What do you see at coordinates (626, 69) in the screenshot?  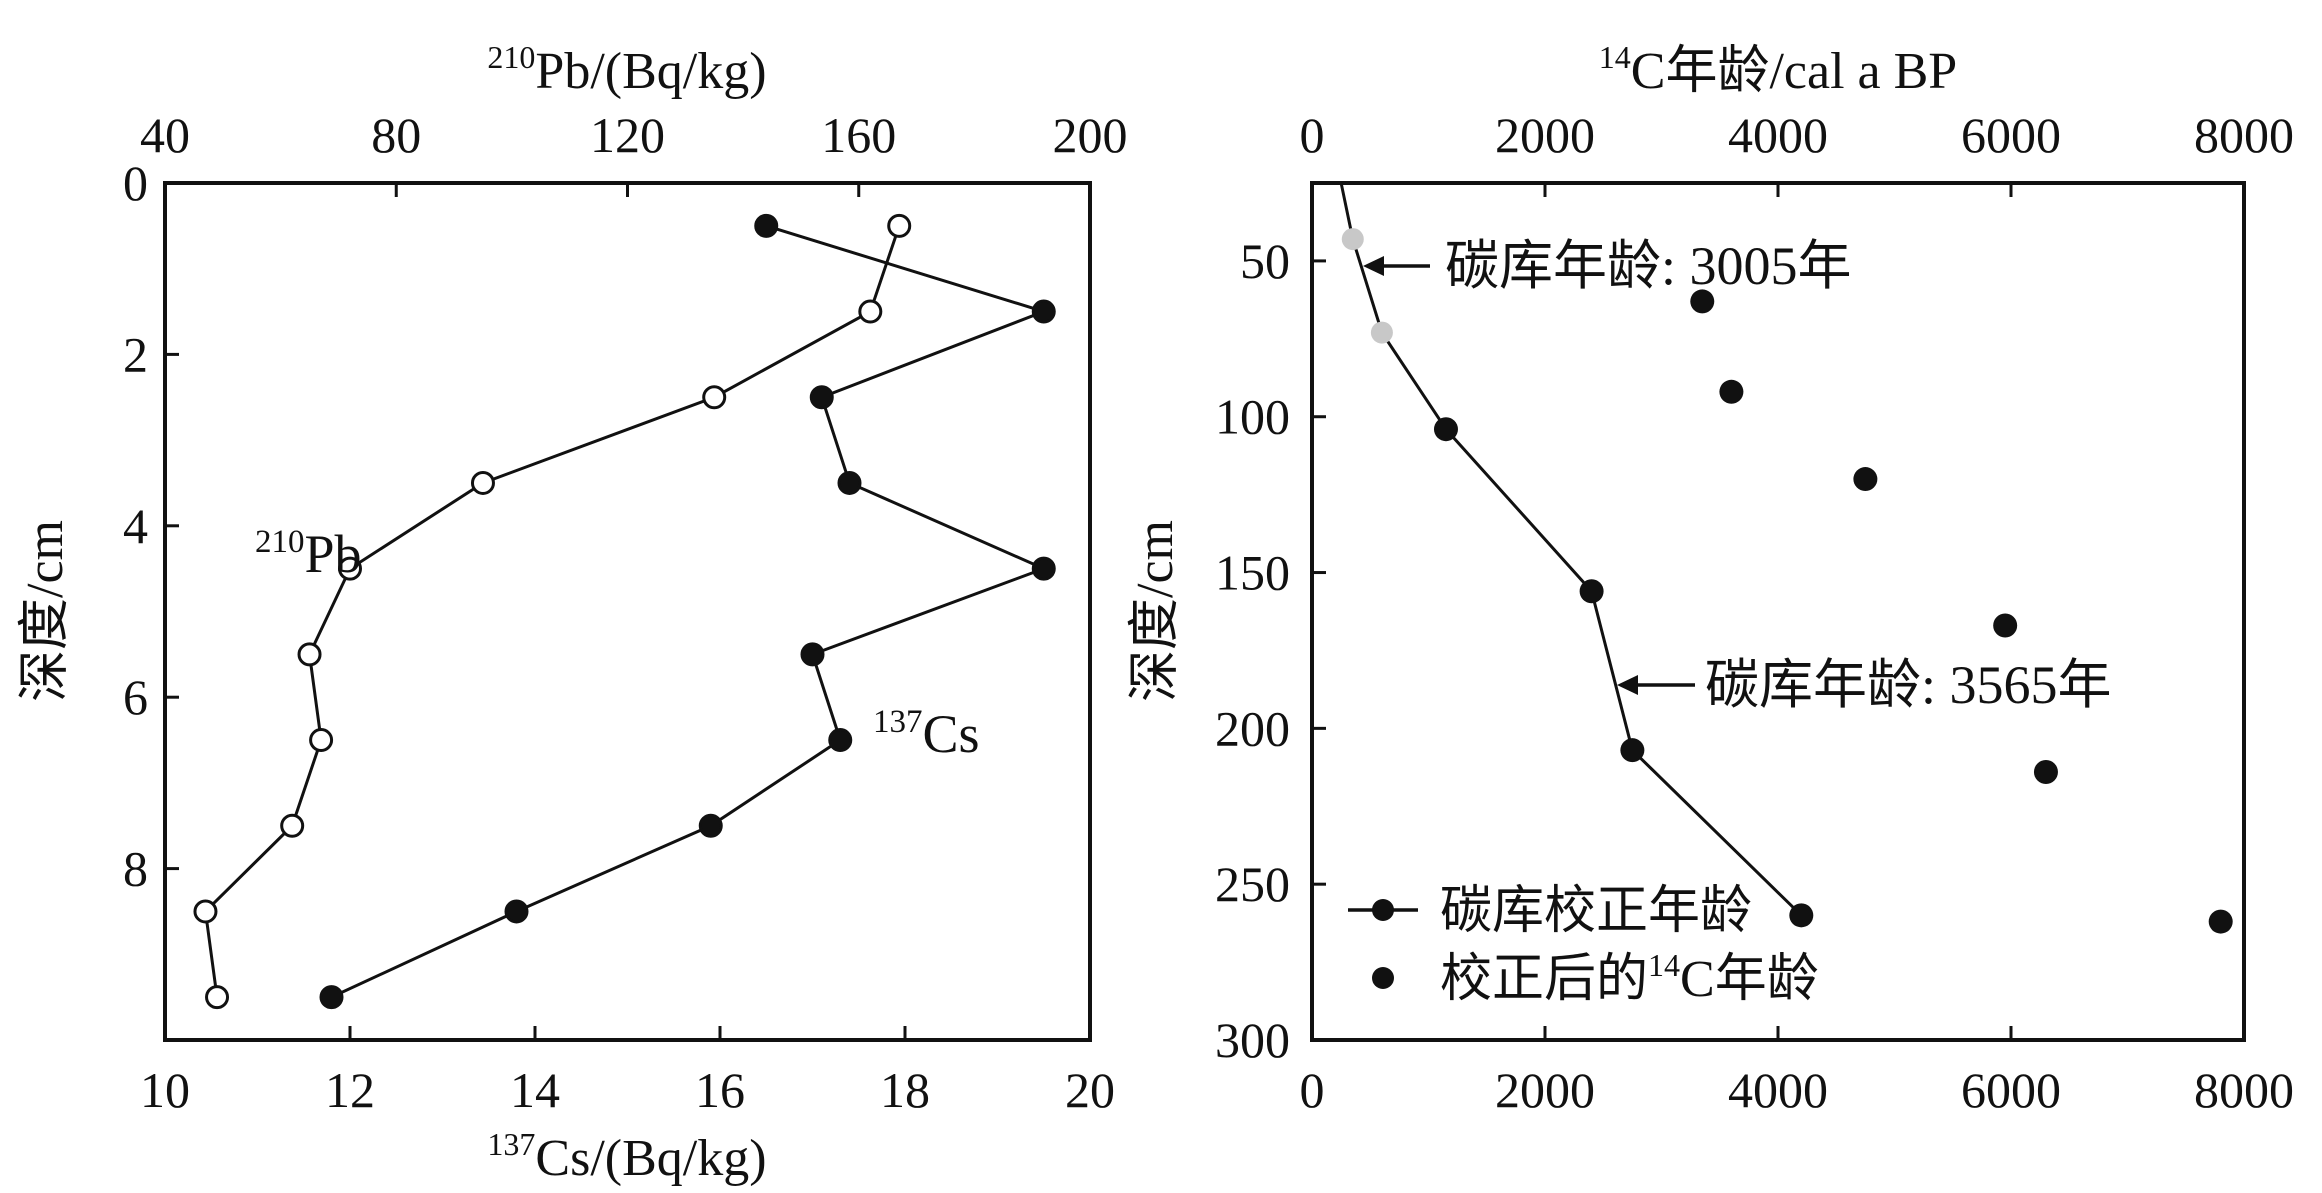 I see `left-top-axis-title: 210Pb/(Bq/kg)` at bounding box center [626, 69].